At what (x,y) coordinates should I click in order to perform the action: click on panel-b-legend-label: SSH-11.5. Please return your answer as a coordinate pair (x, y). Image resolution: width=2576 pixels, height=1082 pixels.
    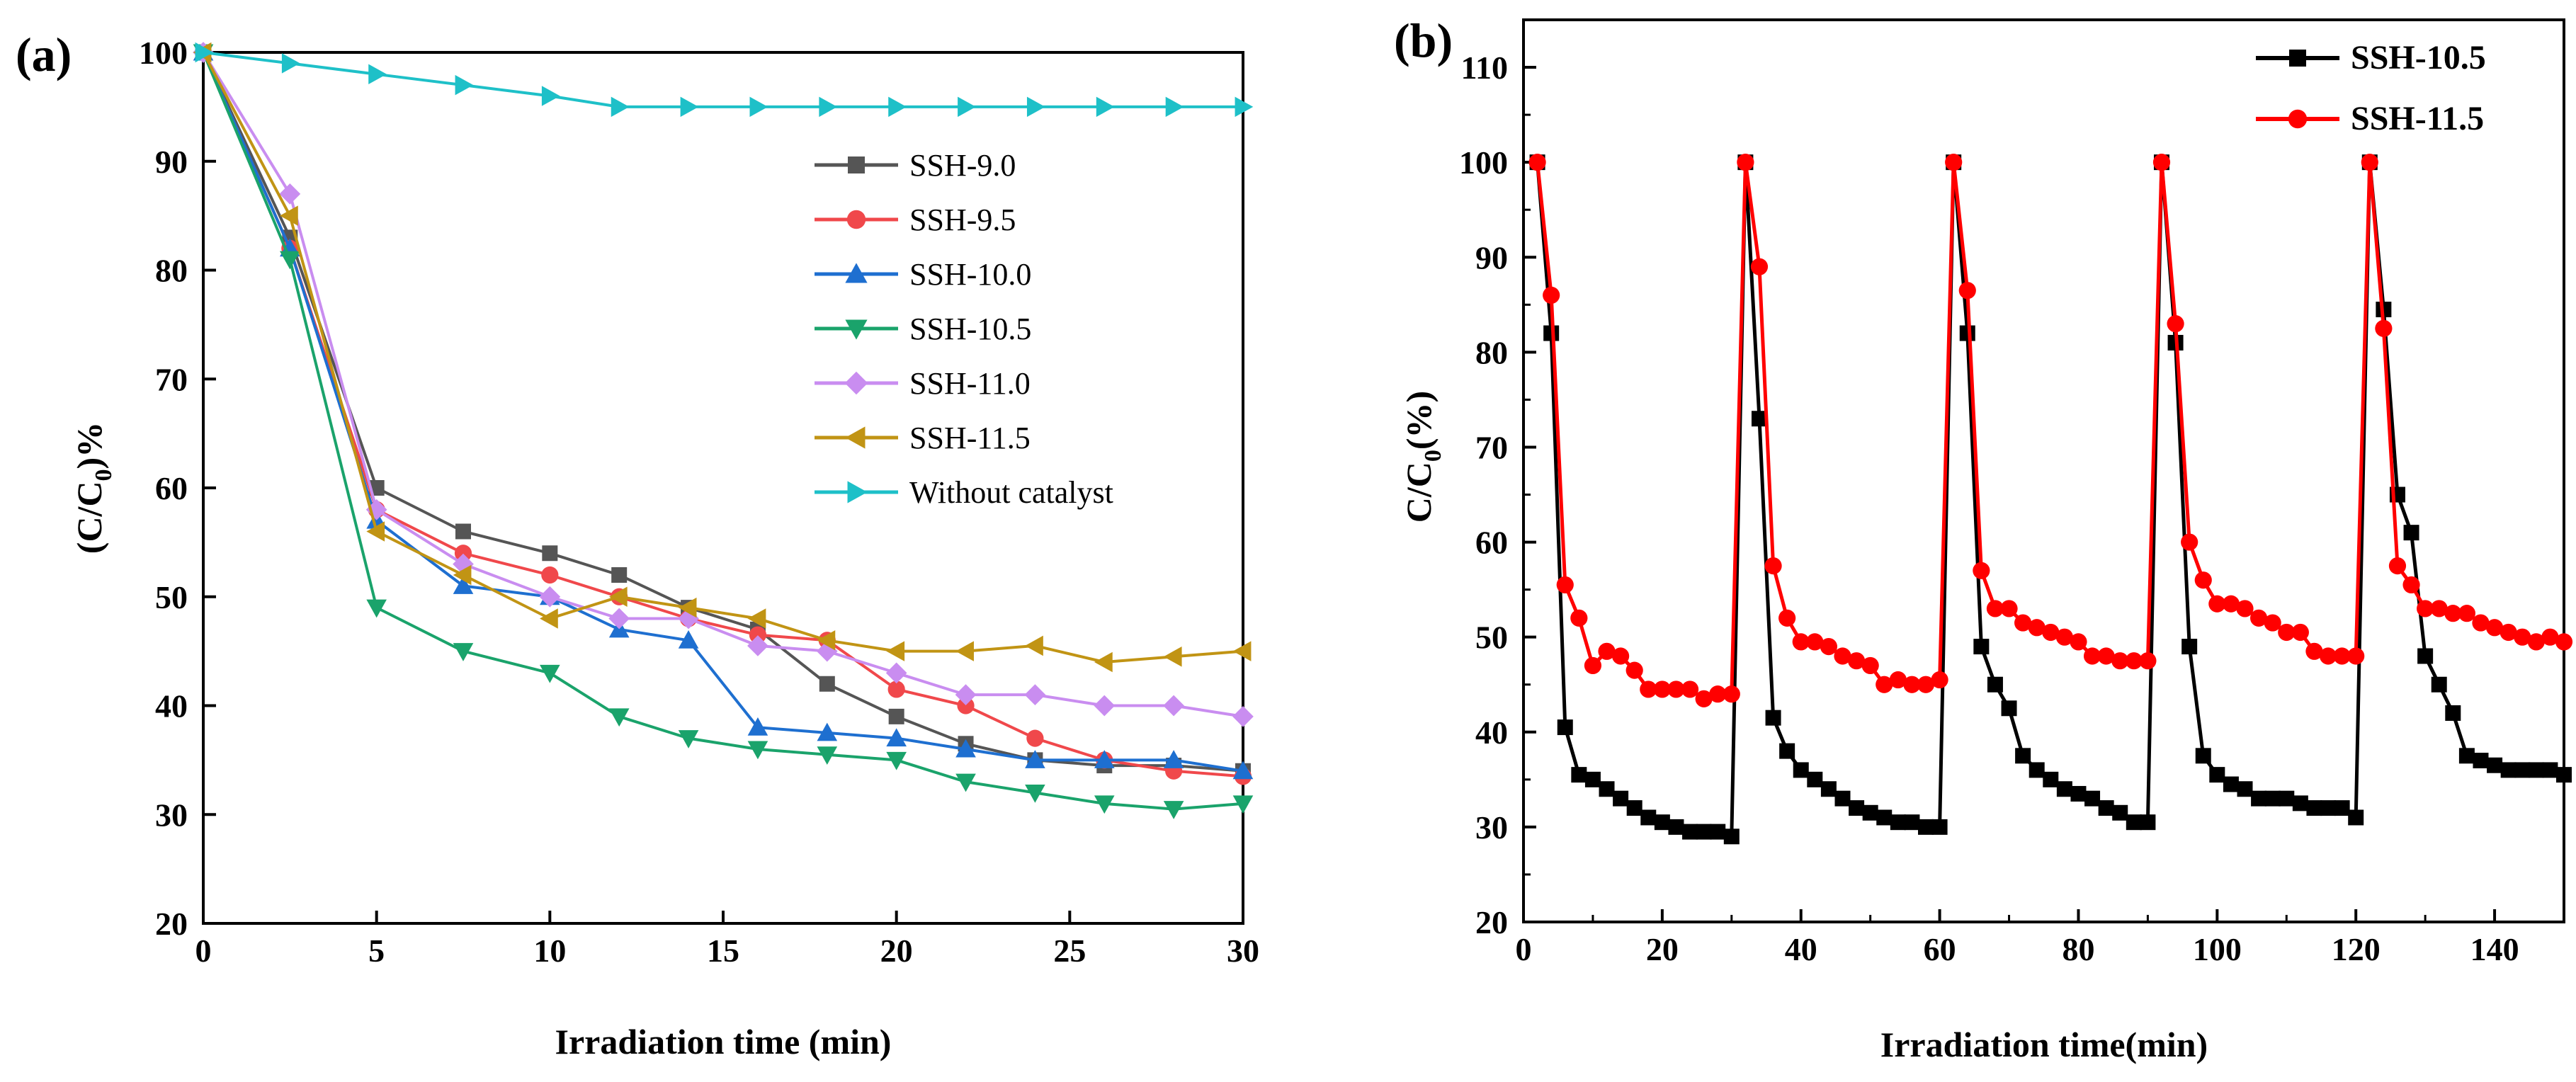
    Looking at the image, I should click on (2417, 118).